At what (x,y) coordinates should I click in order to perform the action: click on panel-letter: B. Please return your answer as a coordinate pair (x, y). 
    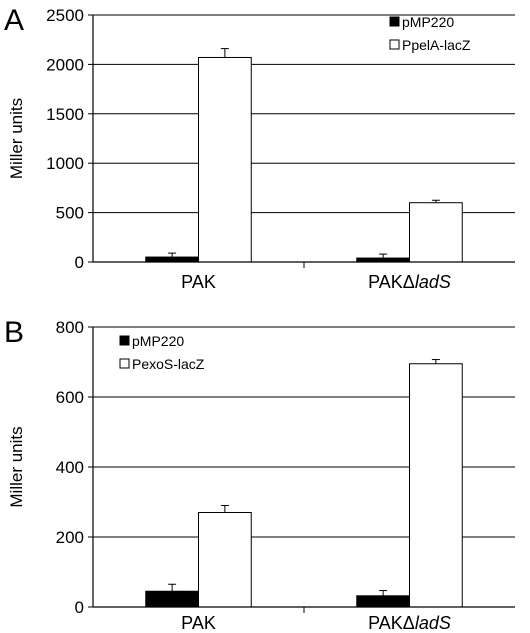
    Looking at the image, I should click on (14, 332).